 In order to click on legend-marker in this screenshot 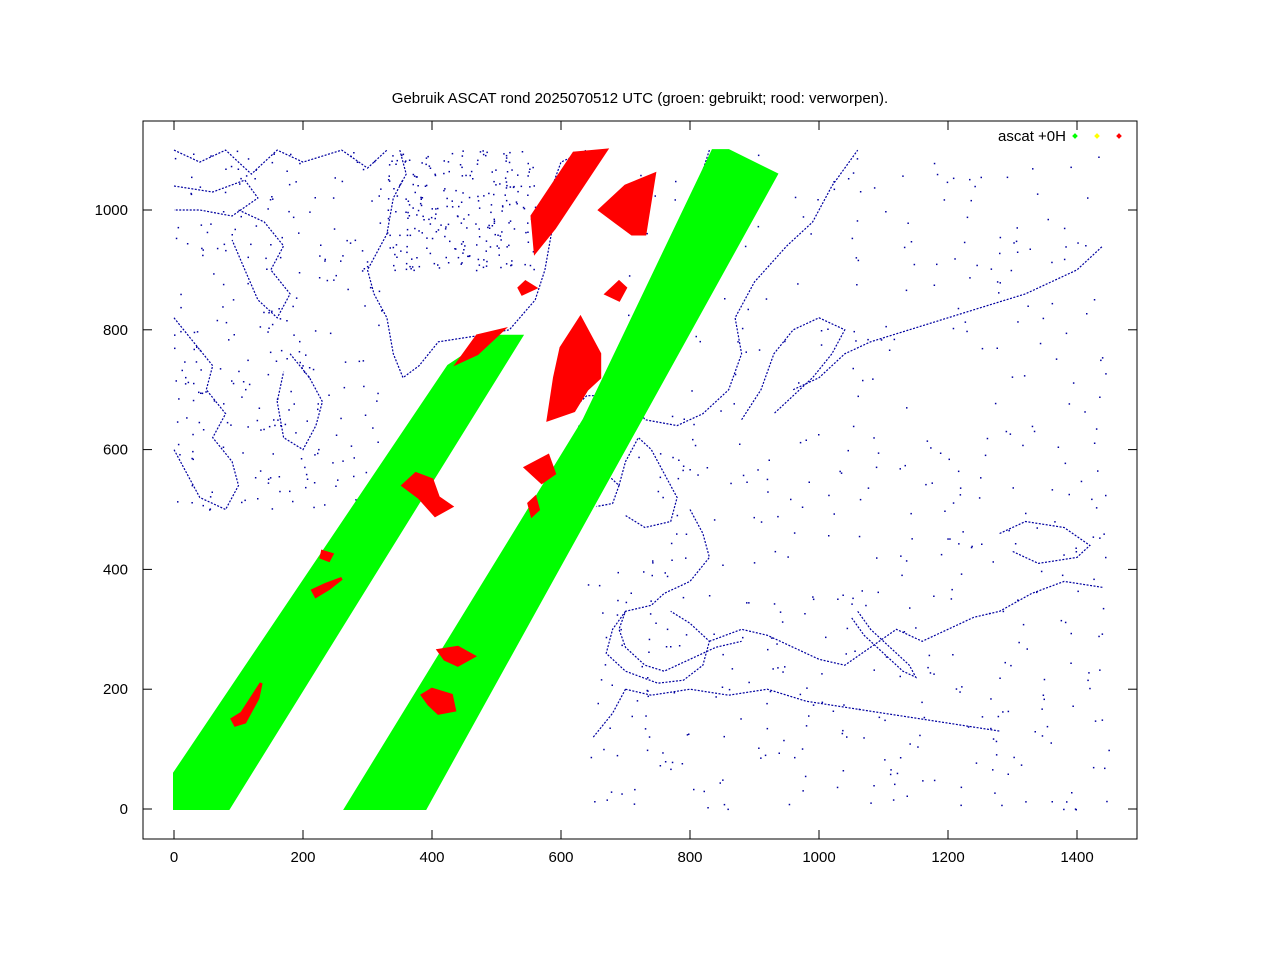, I will do `click(1075, 136)`.